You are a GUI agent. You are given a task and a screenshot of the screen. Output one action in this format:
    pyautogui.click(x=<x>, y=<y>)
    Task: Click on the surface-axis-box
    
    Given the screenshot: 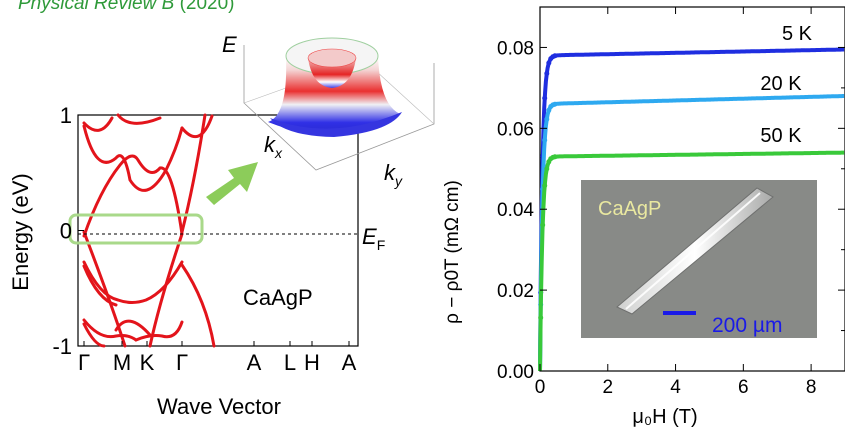 What is the action you would take?
    pyautogui.click(x=339, y=108)
    